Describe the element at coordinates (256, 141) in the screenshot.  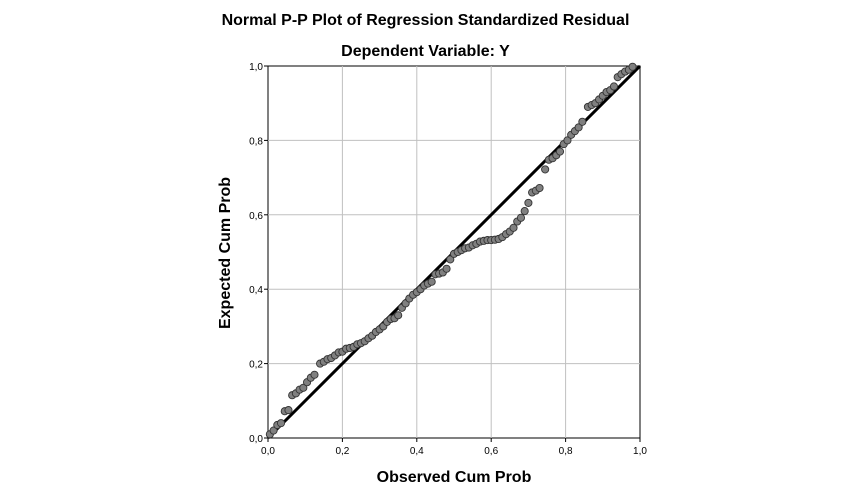
I see `y-tick-label: 0,8` at that location.